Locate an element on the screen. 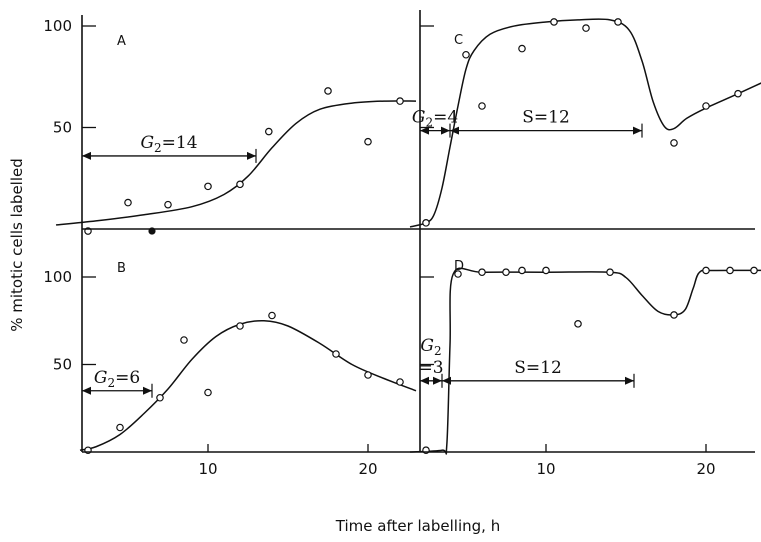 This screenshot has height=542, width=761. interval-label: G2=6 is located at coordinates (117, 379).